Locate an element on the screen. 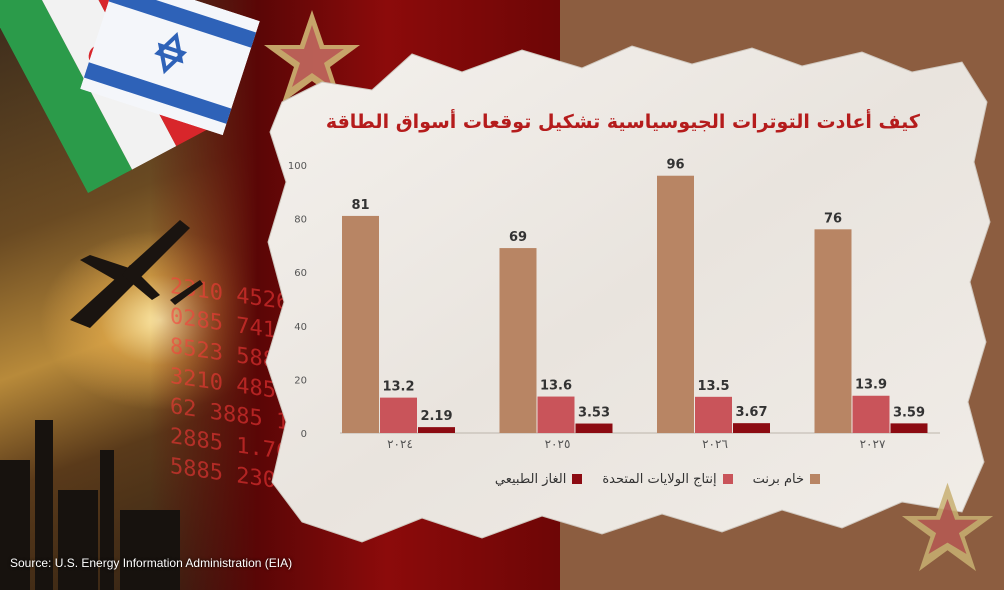 Image resolution: width=1004 pixels, height=590 pixels. data-label: 13.5 is located at coordinates (713, 386).